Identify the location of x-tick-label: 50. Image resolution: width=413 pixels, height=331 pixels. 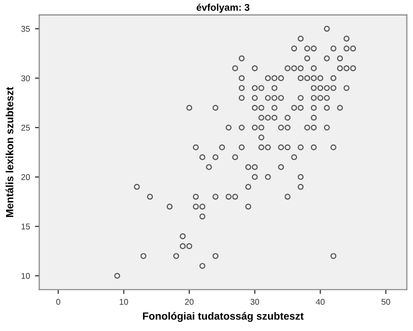
(386, 301).